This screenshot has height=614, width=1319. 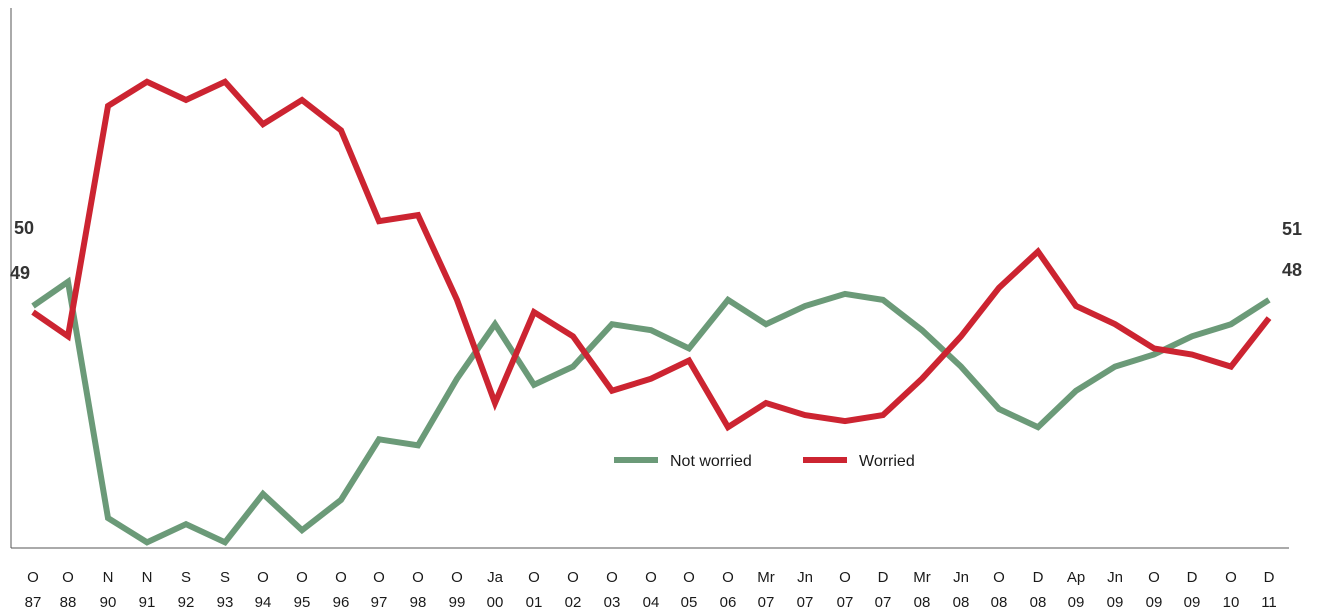 What do you see at coordinates (33, 602) in the screenshot?
I see `x-tick-label-bottom: 87` at bounding box center [33, 602].